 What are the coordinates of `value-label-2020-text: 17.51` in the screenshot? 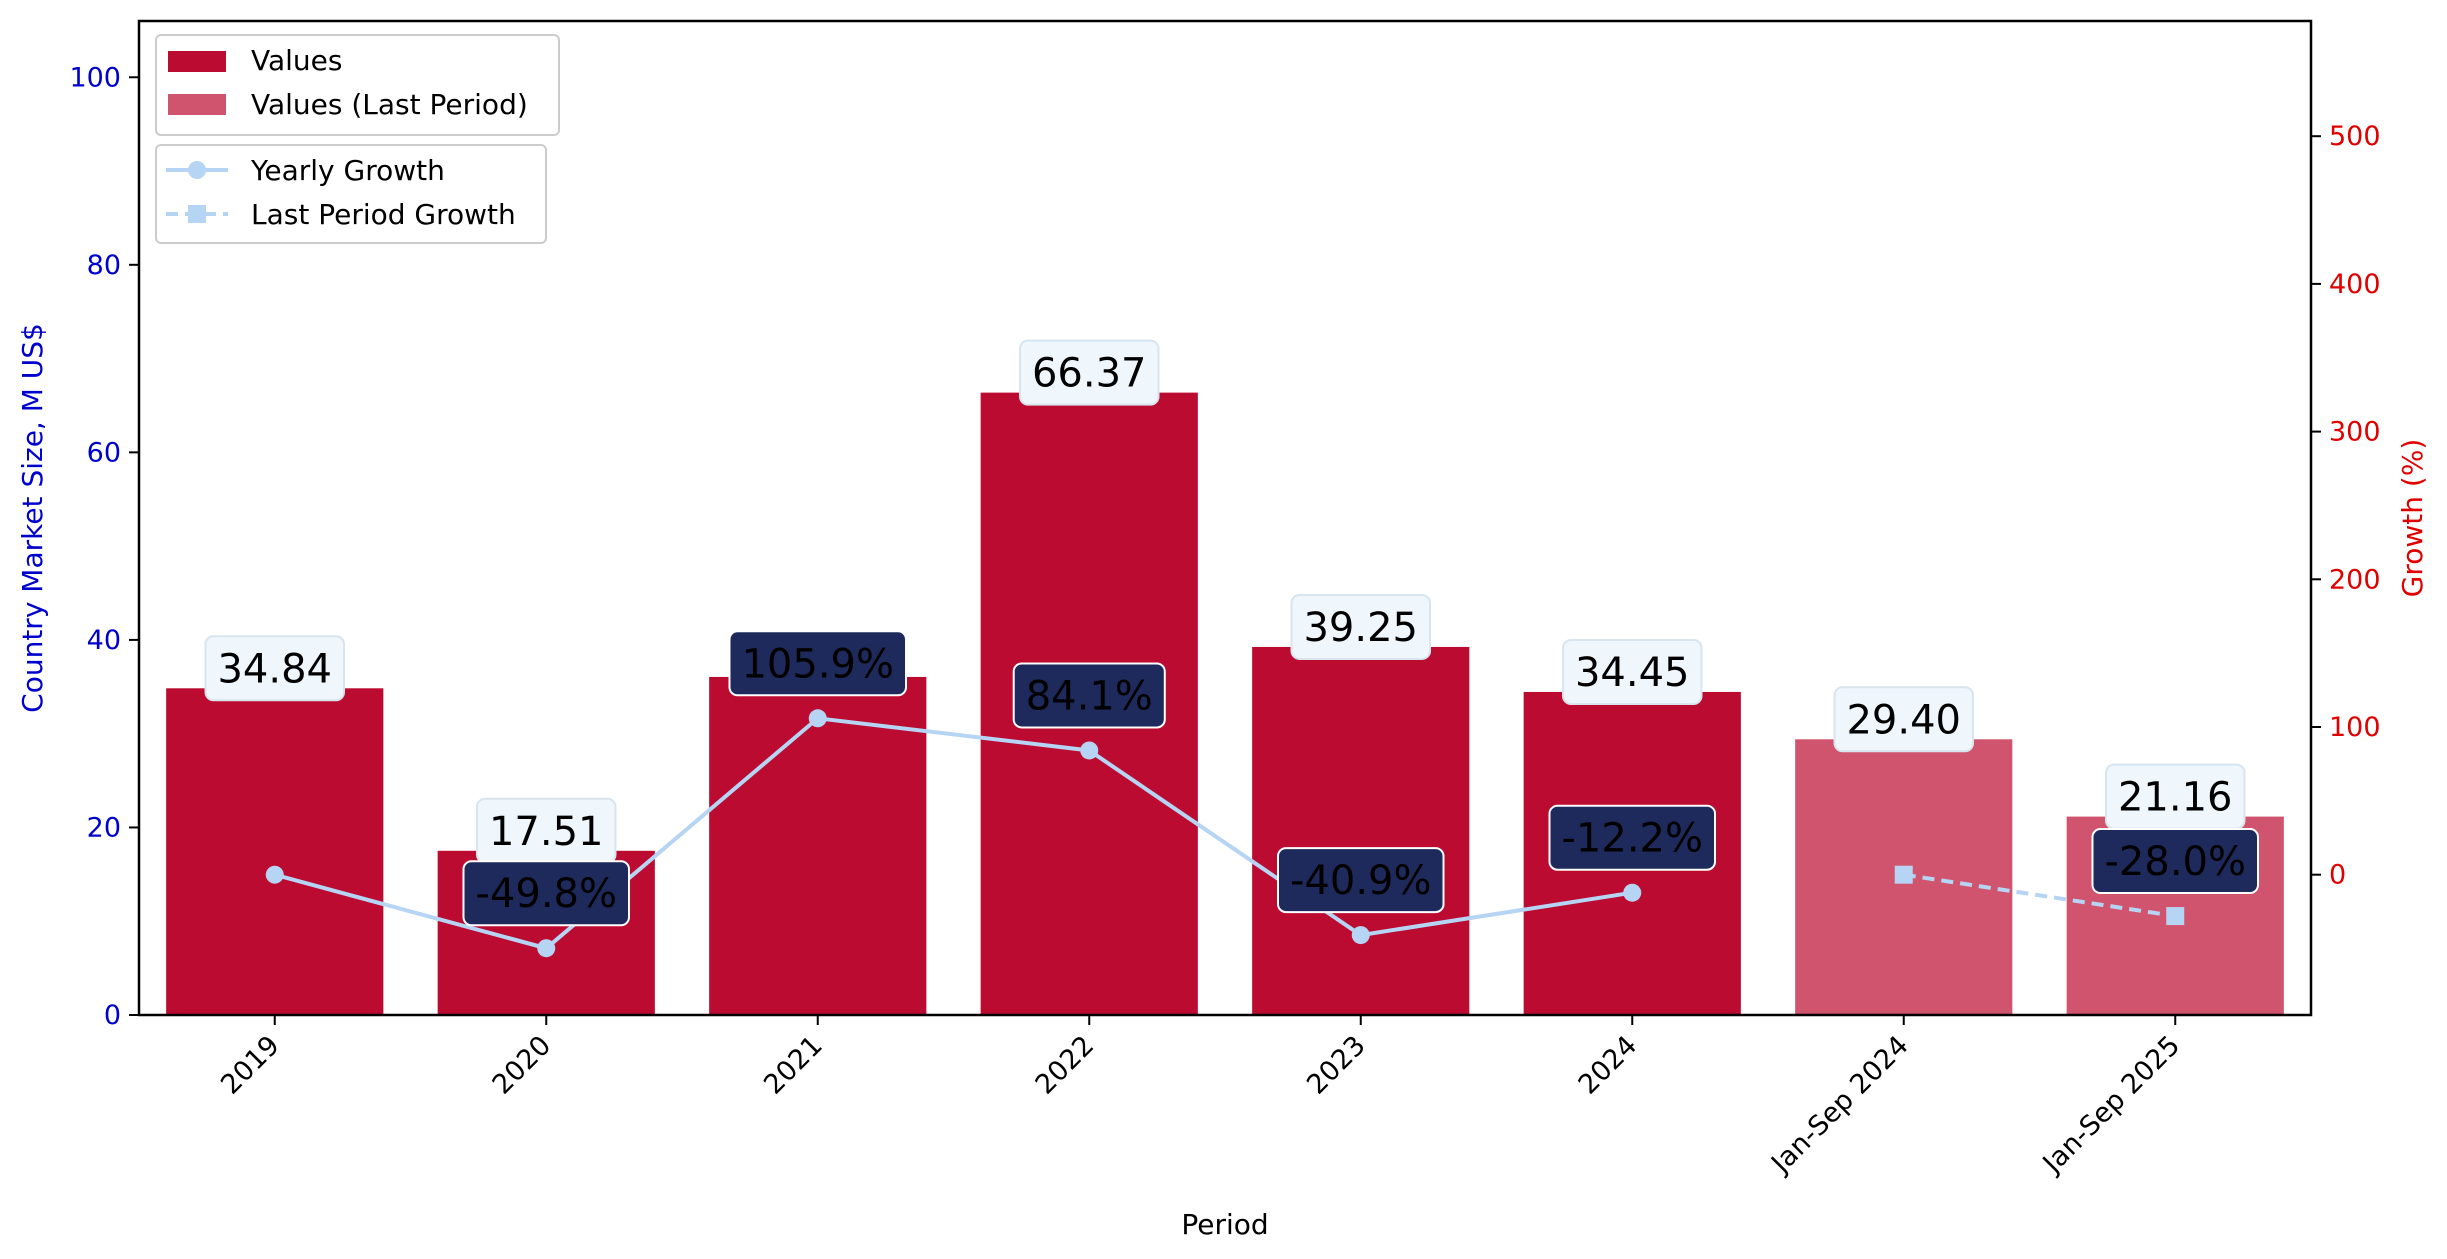 It's located at (546, 832).